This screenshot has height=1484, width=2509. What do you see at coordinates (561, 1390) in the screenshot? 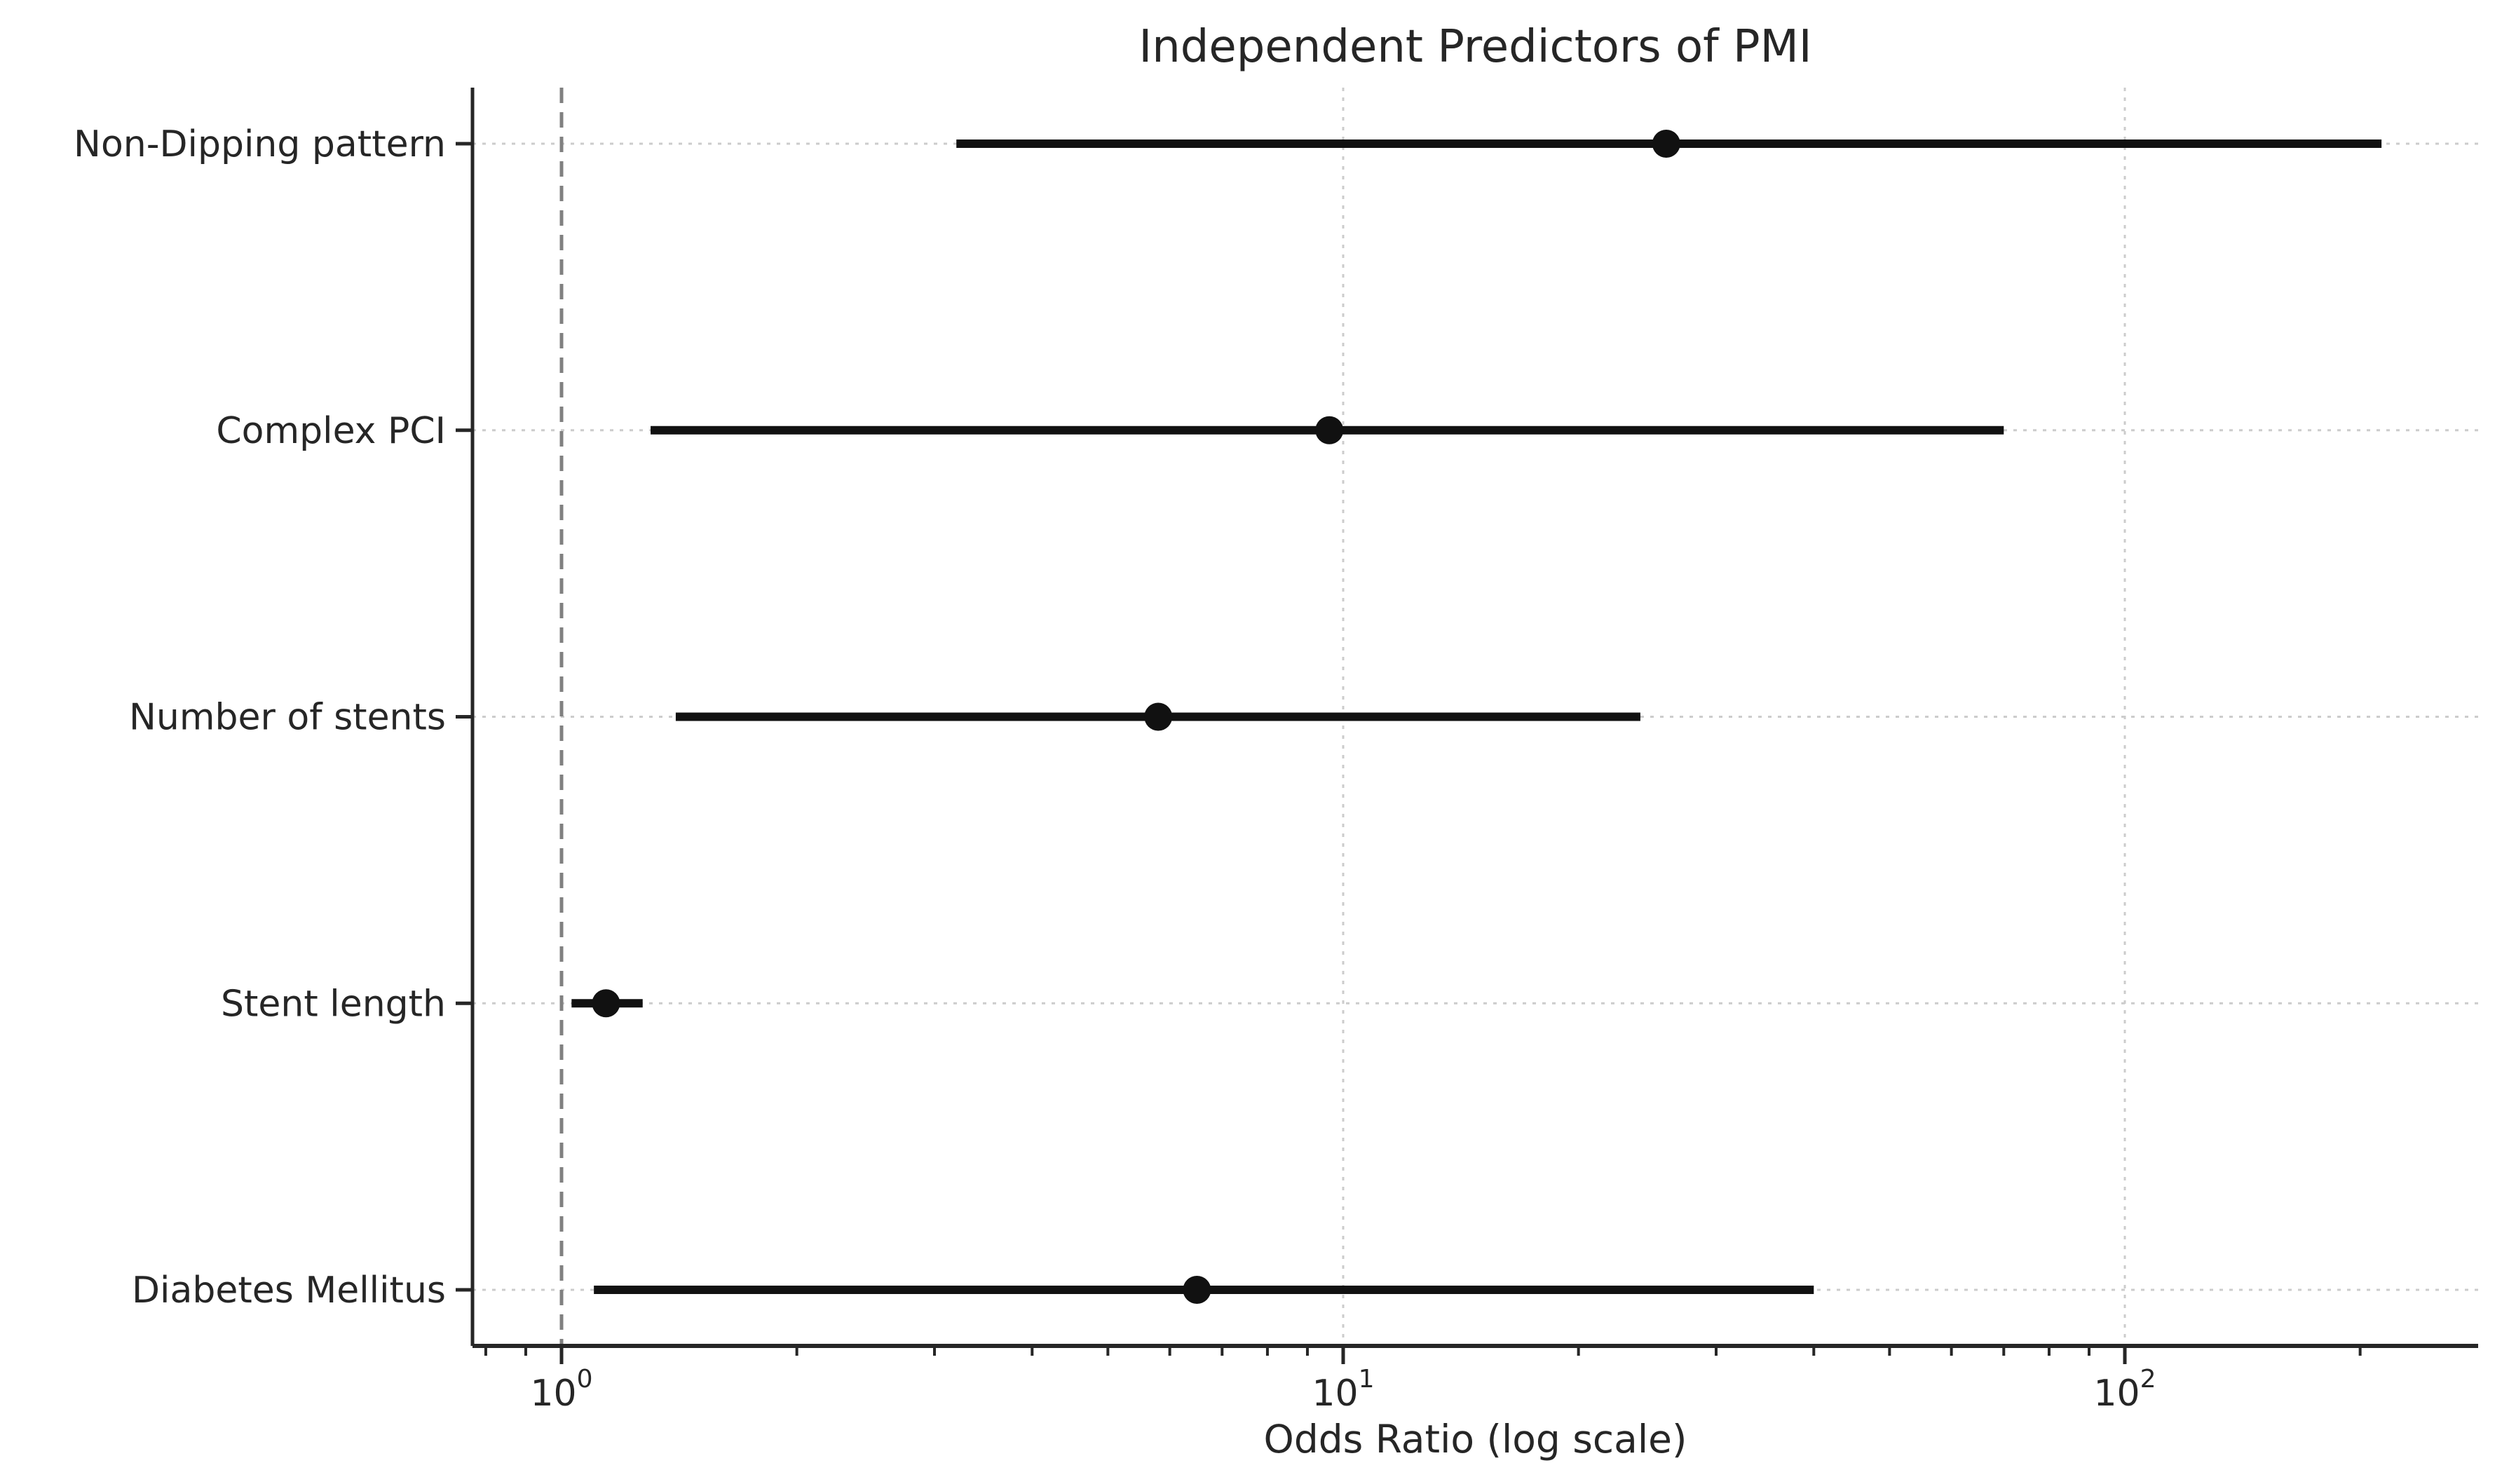
I see `x-tick-label: 10⁰` at bounding box center [561, 1390].